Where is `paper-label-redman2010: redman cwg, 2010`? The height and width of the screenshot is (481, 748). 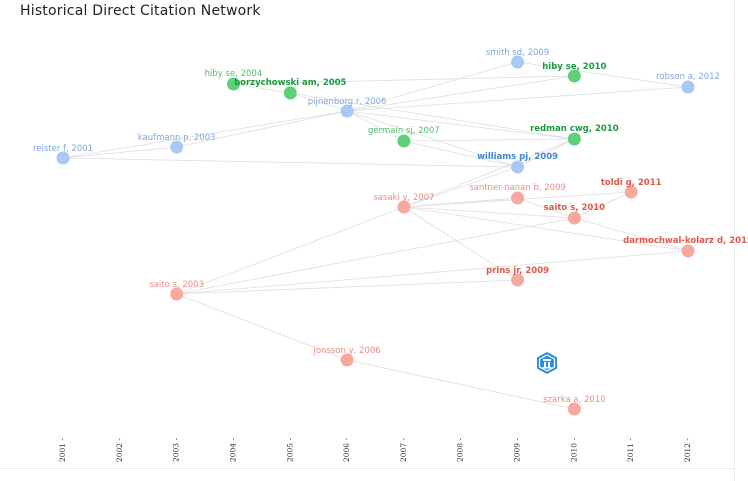
paper-label-redman2010: redman cwg, 2010 is located at coordinates (574, 129).